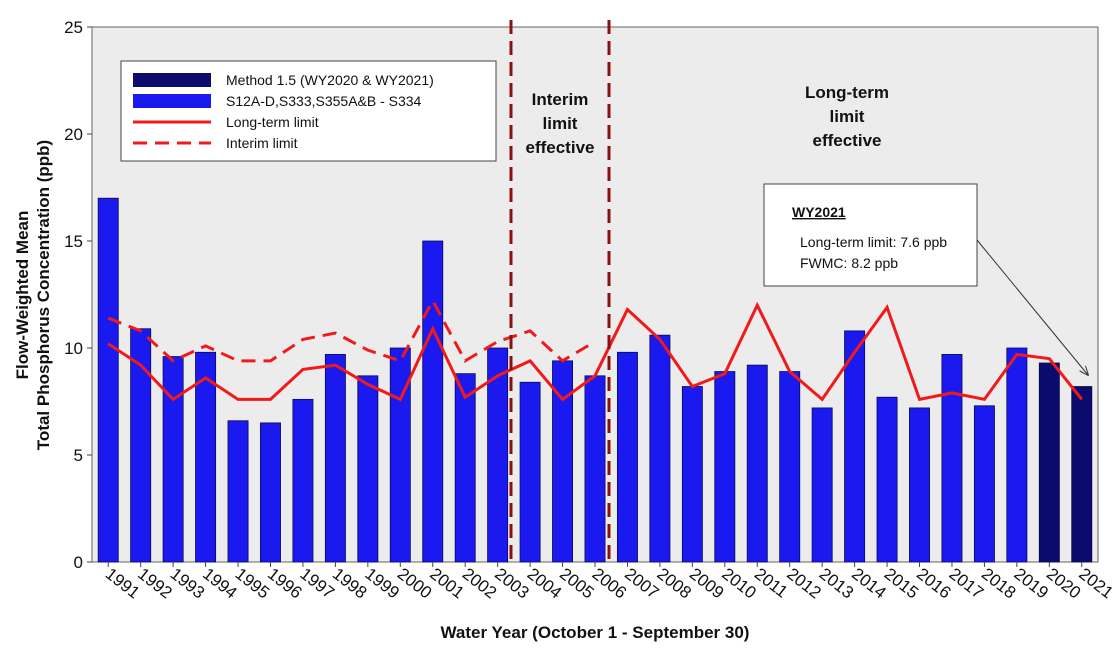  I want to click on x-tick-label: 2016, so click(934, 583).